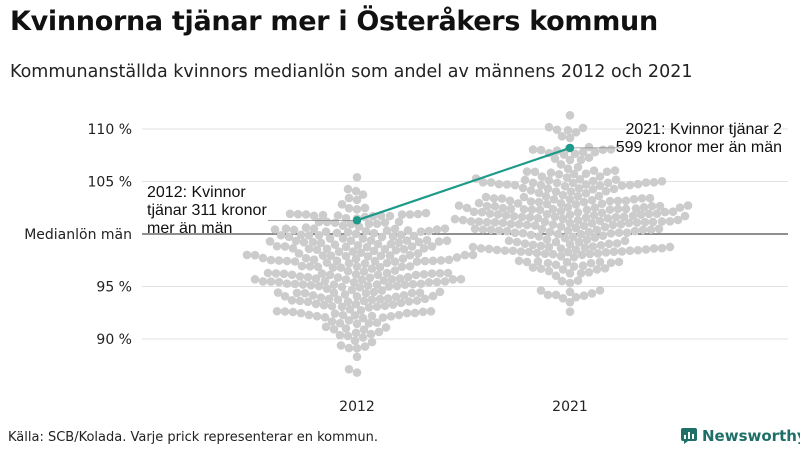 Image resolution: width=800 pixels, height=450 pixels. Describe the element at coordinates (570, 407) in the screenshot. I see `x-tick-label: 2021` at that location.